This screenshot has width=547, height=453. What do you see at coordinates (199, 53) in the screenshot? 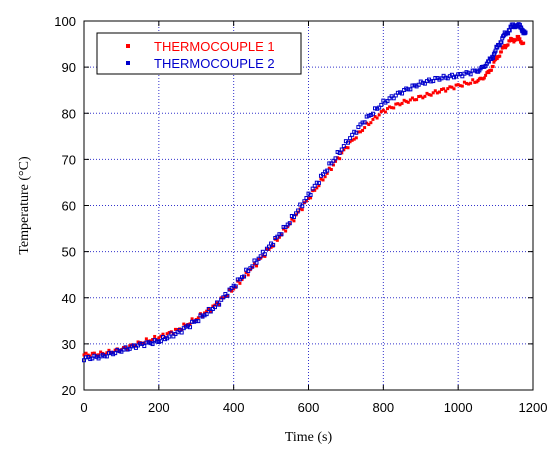
I see `legend-box` at bounding box center [199, 53].